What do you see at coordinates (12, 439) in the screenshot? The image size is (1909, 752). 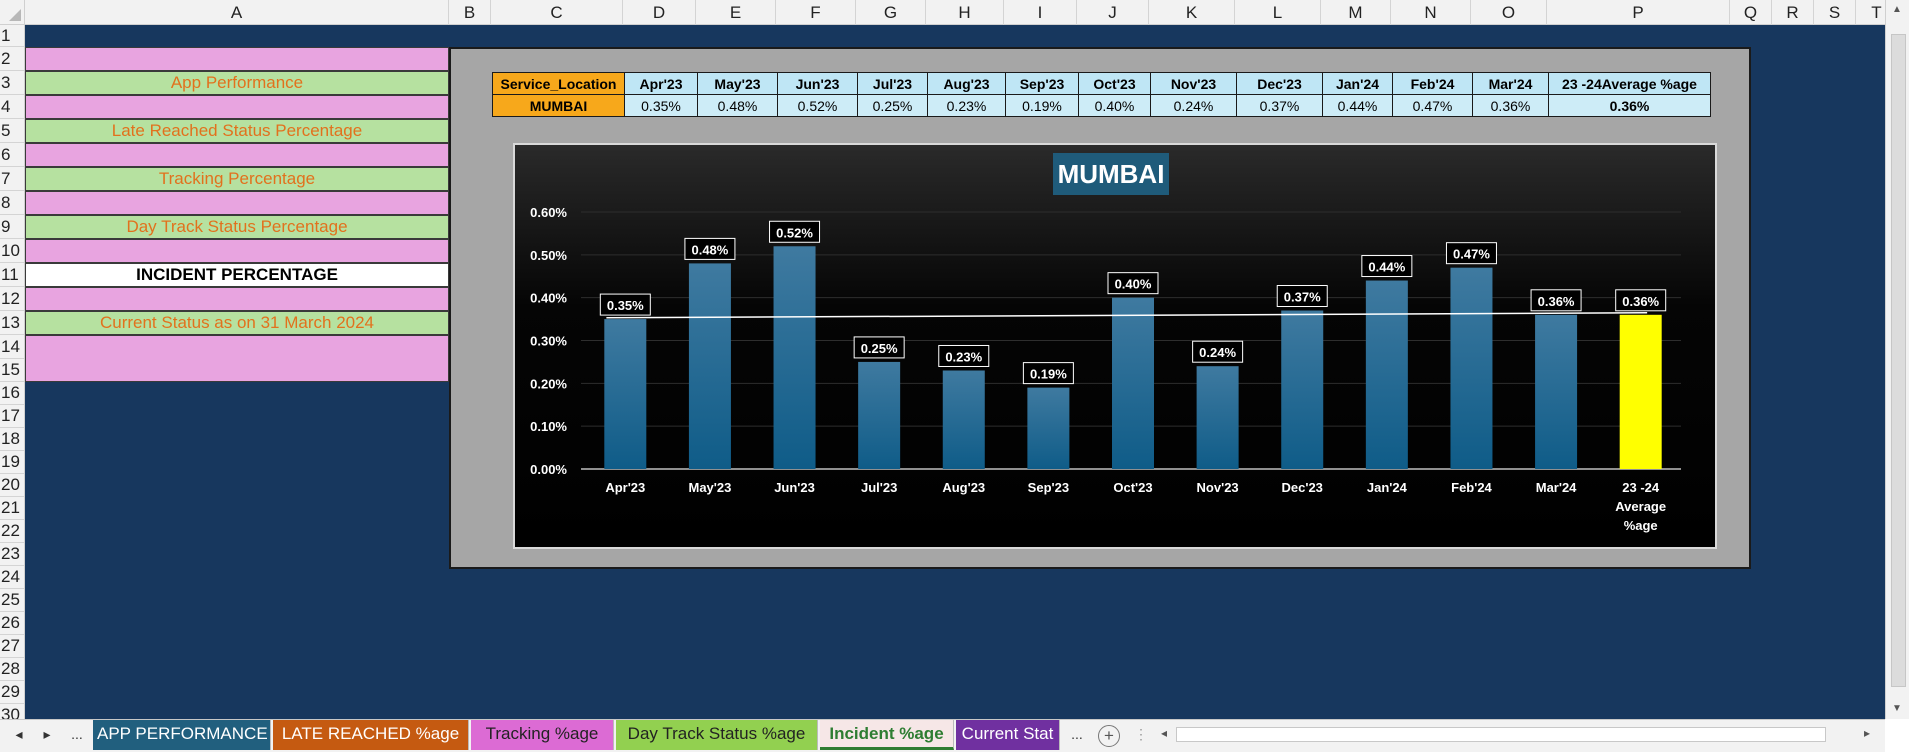 I see `row-header-18: 18` at bounding box center [12, 439].